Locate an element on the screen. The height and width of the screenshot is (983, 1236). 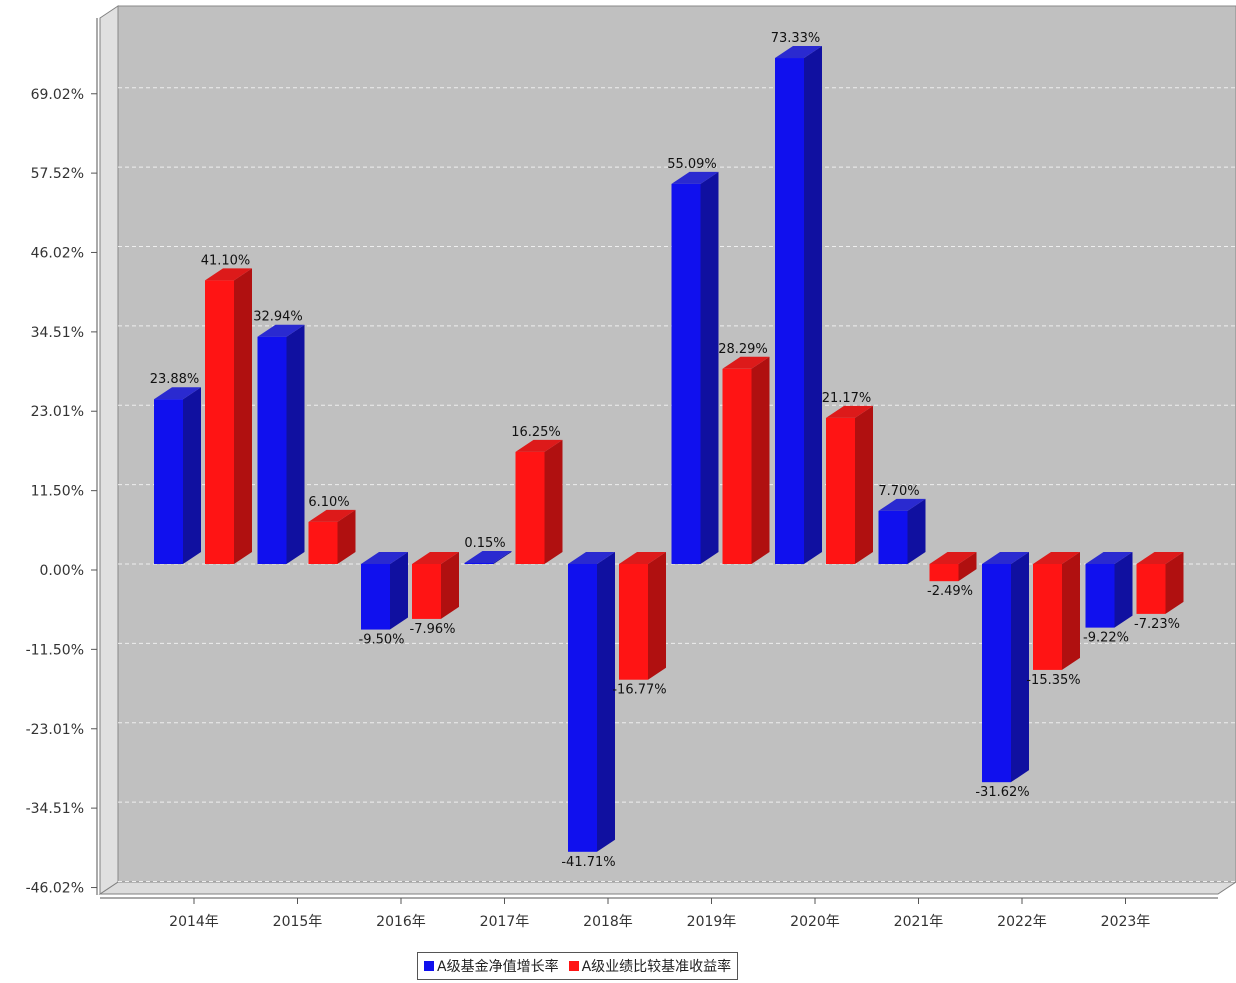
y-tick-label: 46.02% is located at coordinates (57, 253).